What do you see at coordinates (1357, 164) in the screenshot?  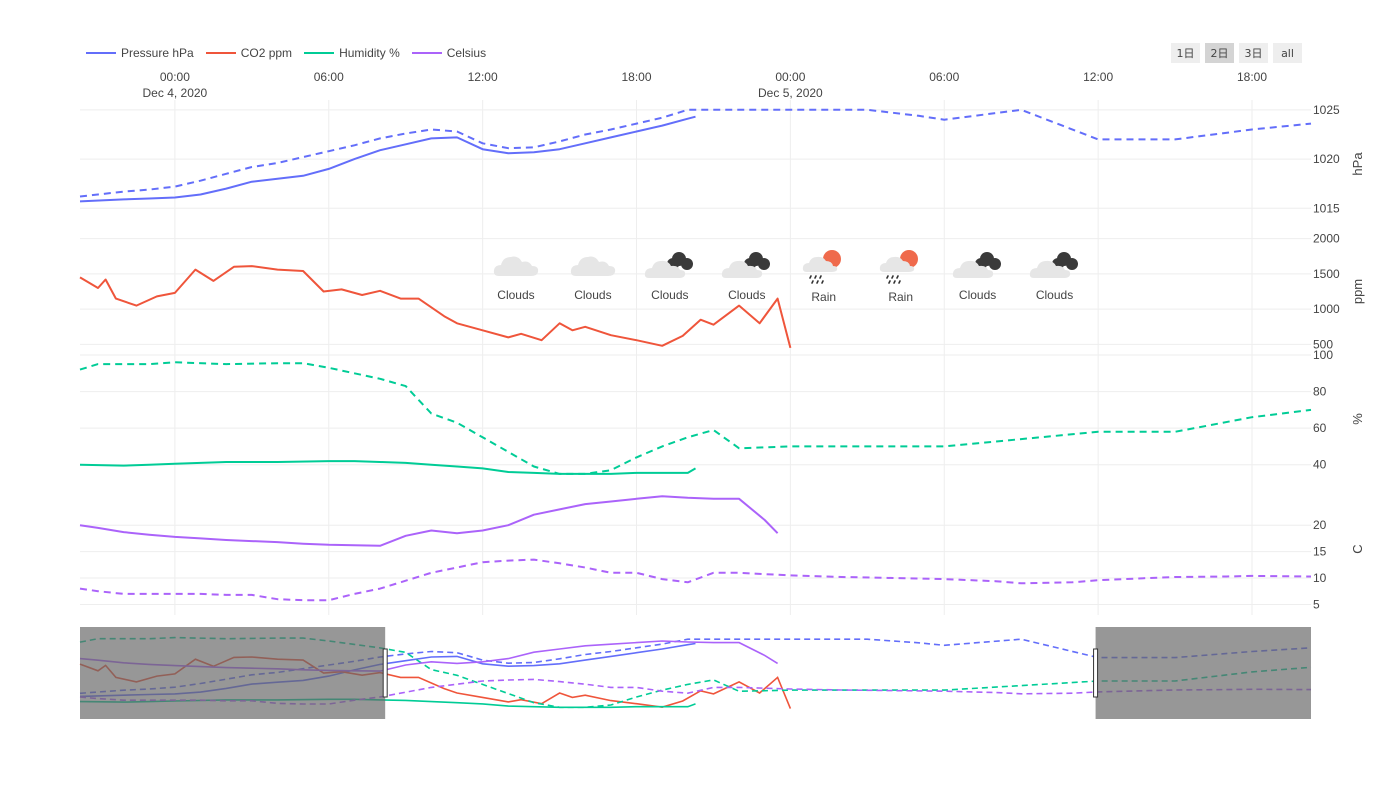 I see `y-axis-label: hPa` at bounding box center [1357, 164].